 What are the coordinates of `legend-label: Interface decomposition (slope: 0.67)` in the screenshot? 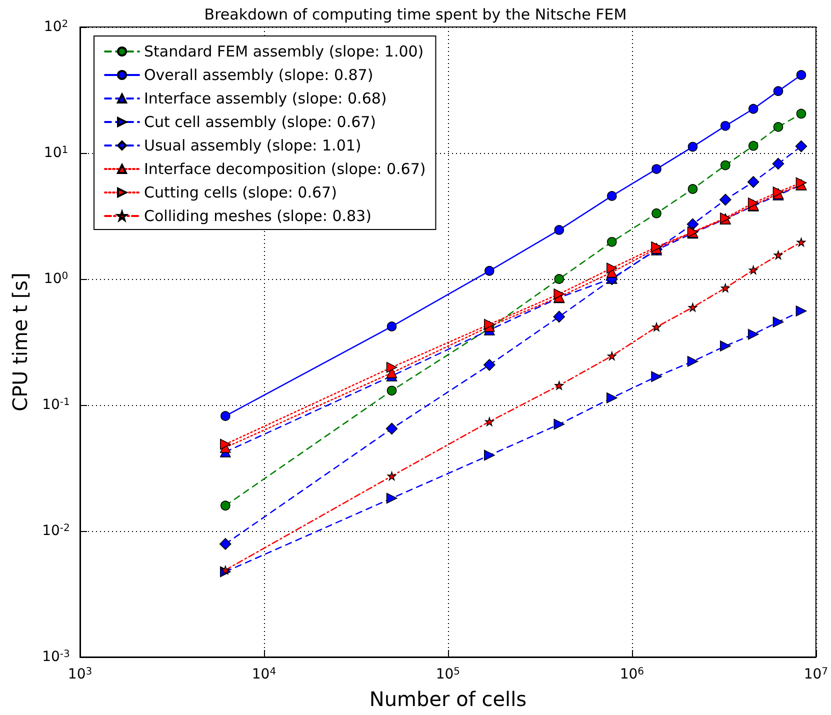 It's located at (285, 169).